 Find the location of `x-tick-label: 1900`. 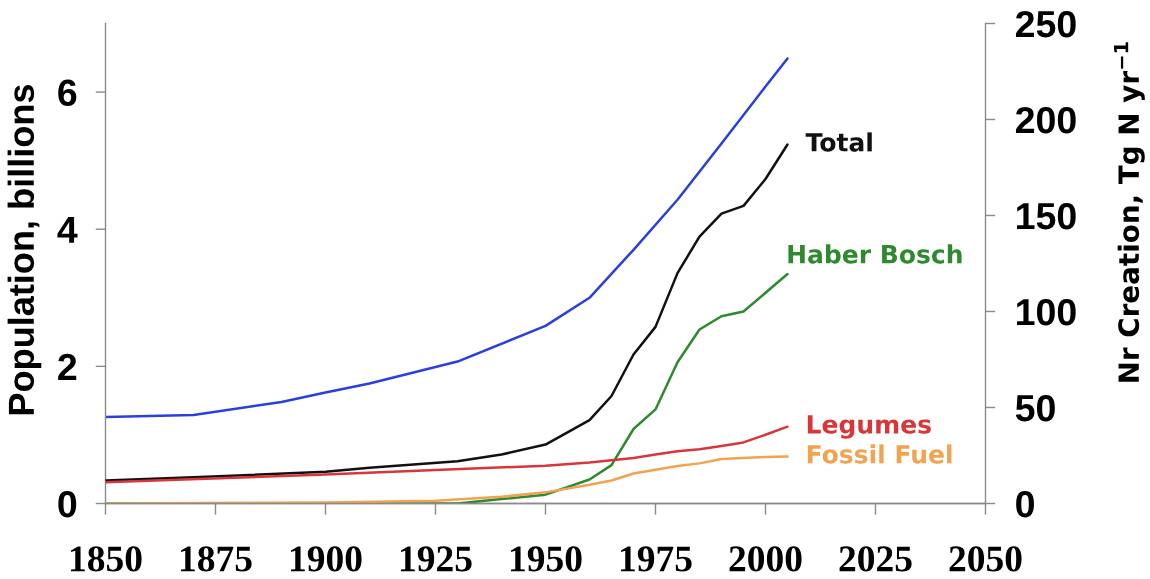

x-tick-label: 1900 is located at coordinates (326, 559).